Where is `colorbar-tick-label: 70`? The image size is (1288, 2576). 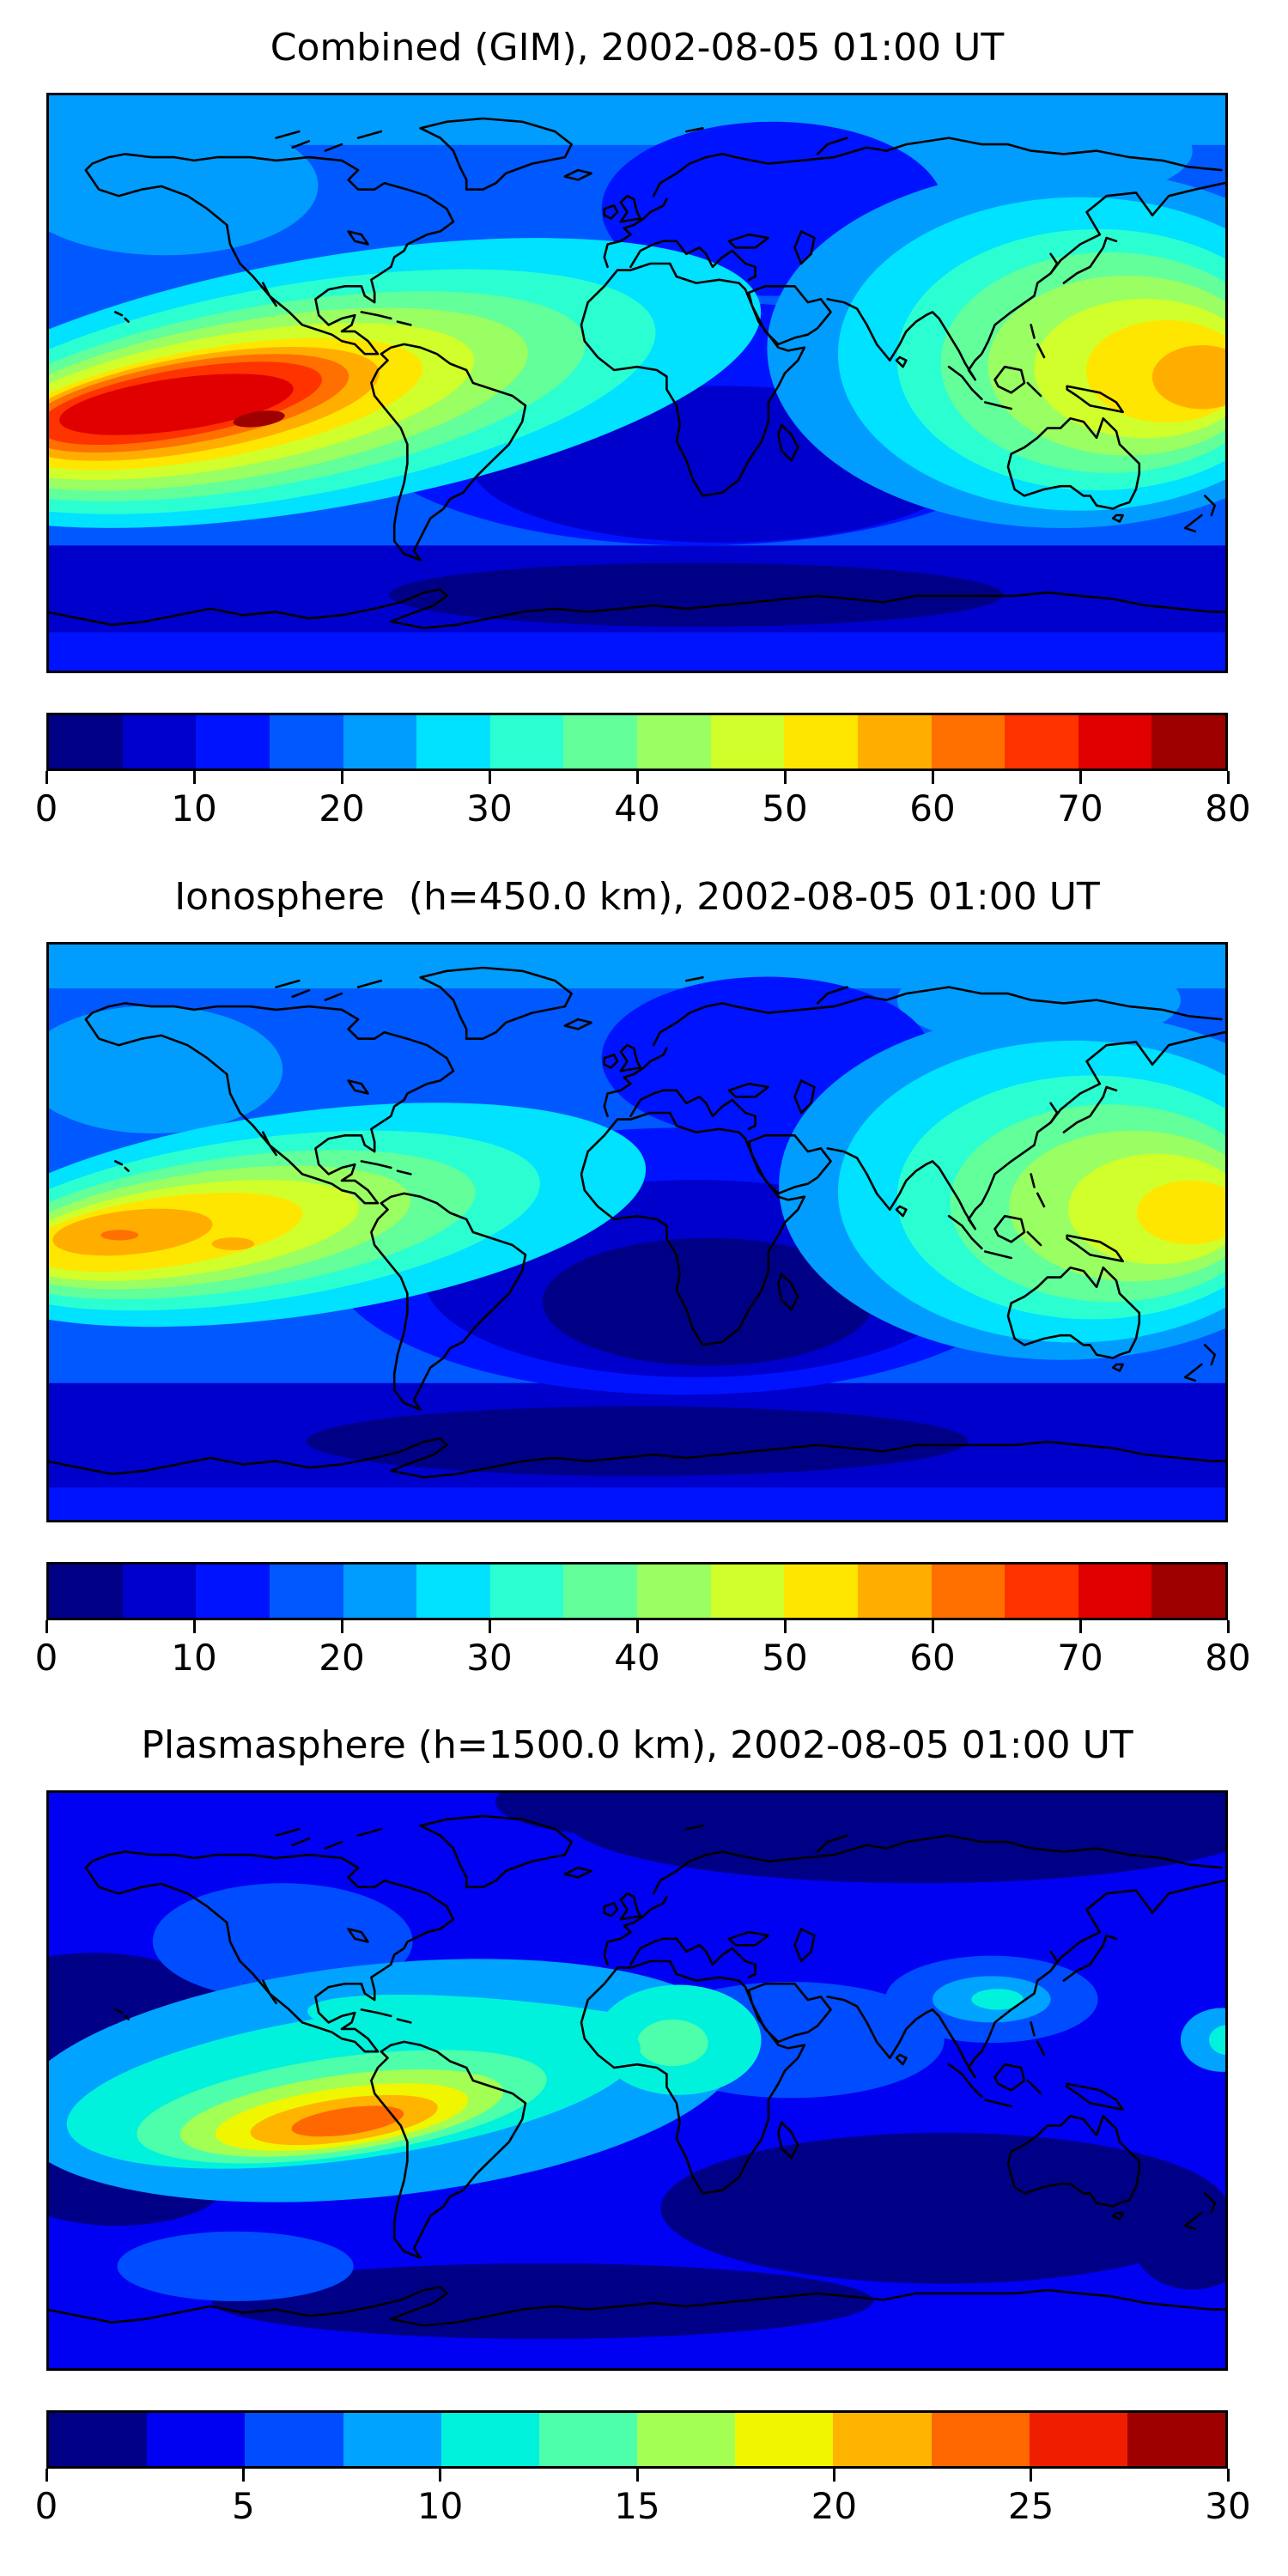 colorbar-tick-label: 70 is located at coordinates (1080, 808).